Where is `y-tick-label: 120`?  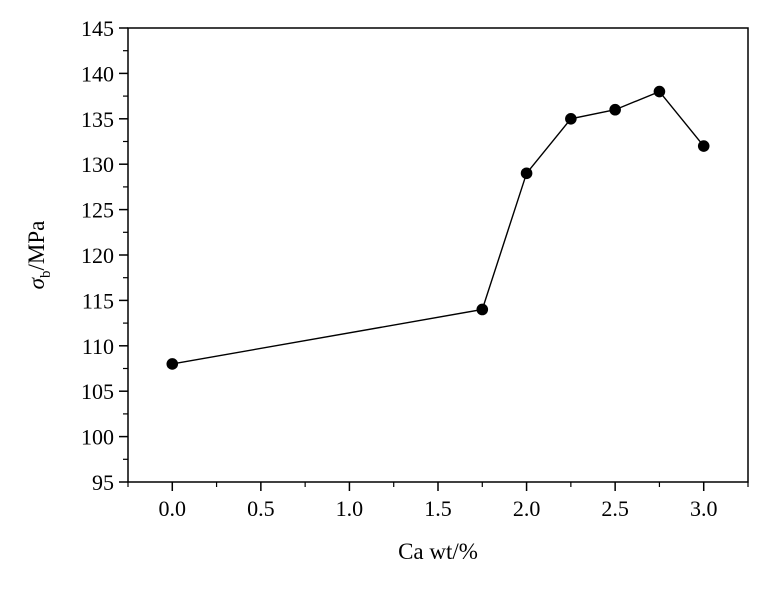
y-tick-label: 120 is located at coordinates (97, 255).